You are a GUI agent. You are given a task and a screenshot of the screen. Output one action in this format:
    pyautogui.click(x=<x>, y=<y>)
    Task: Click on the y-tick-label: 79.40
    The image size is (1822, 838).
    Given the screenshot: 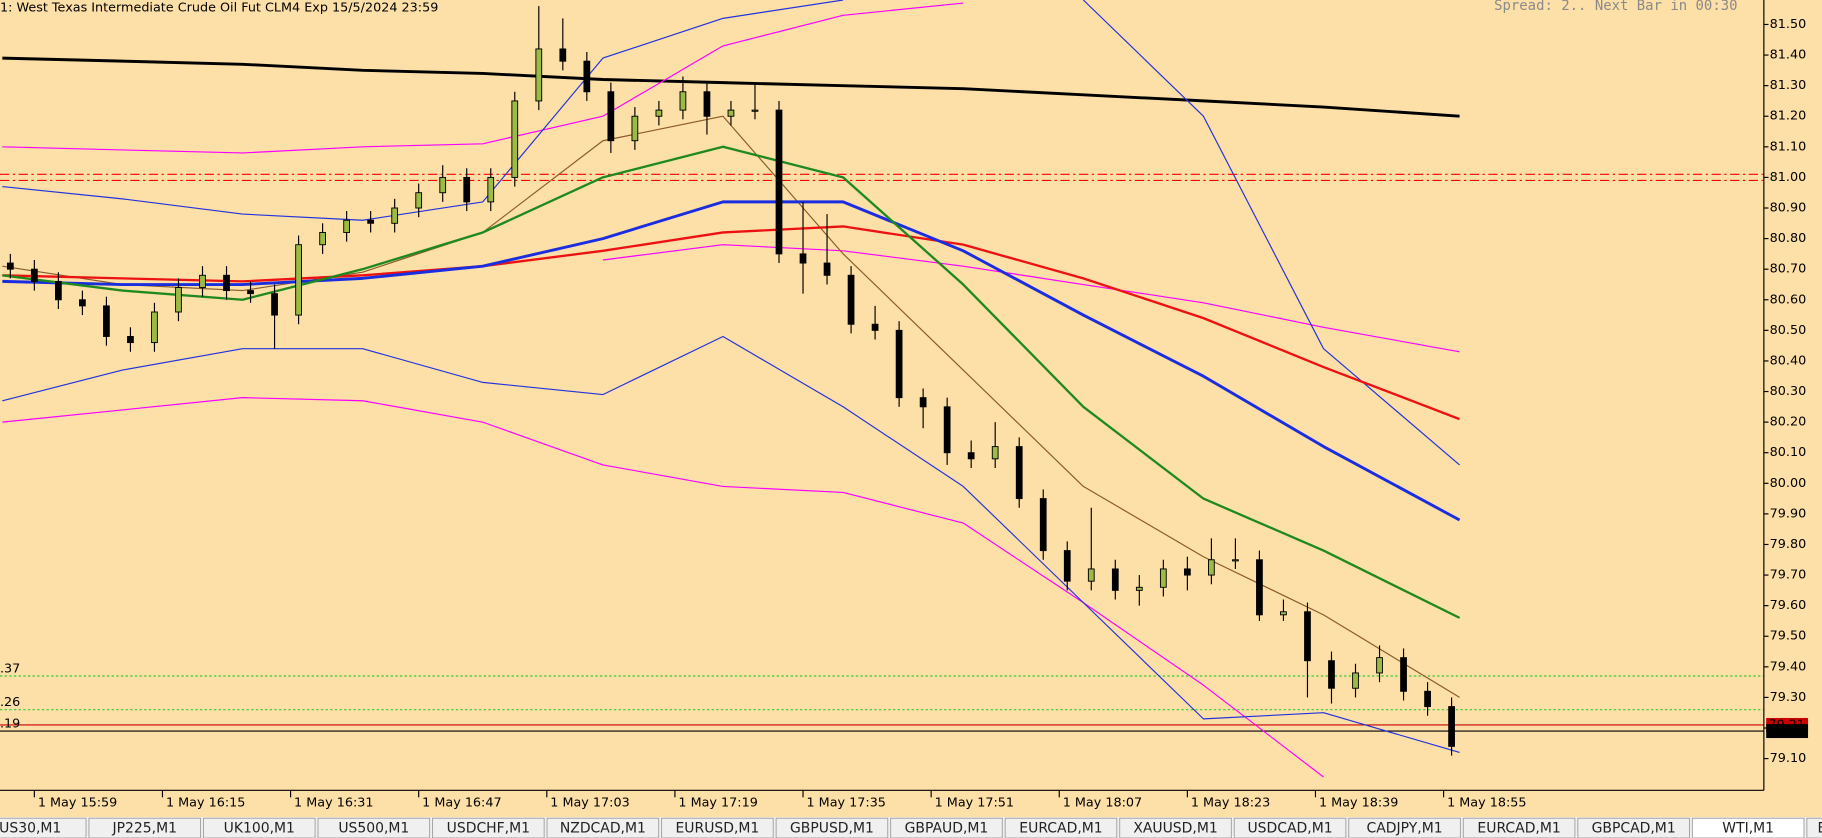 What is the action you would take?
    pyautogui.click(x=1788, y=666)
    